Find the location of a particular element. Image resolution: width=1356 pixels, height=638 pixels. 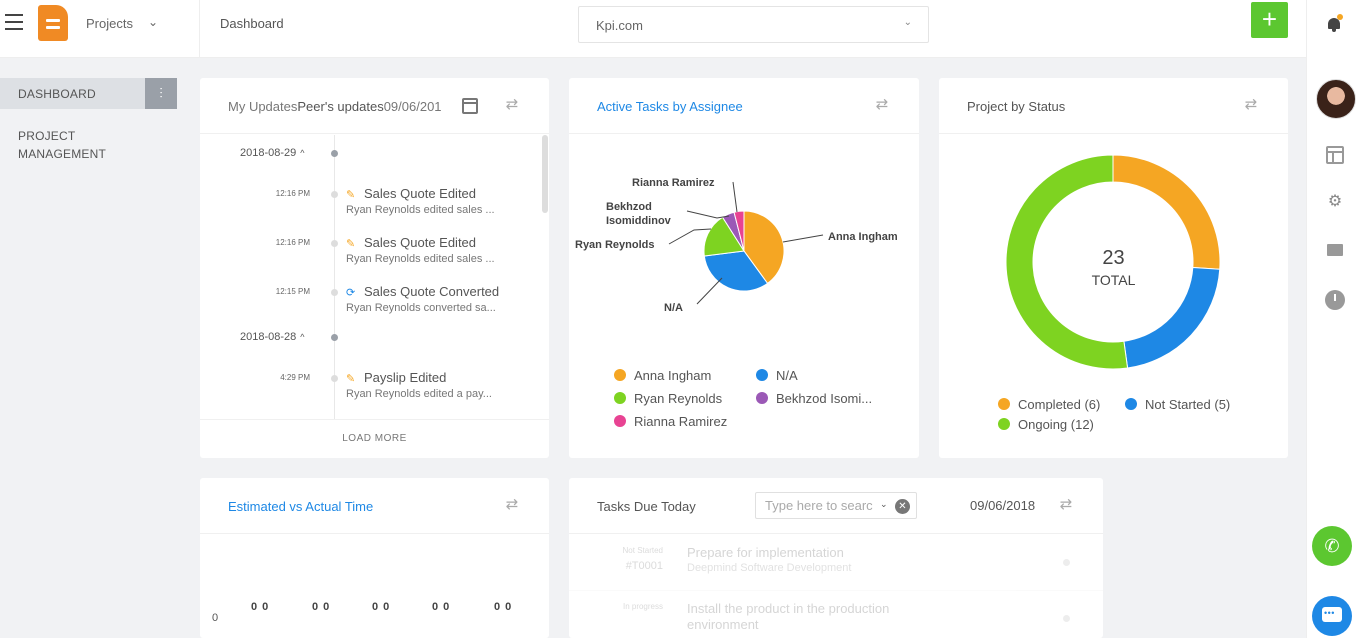

notification-dot is located at coordinates (1340, 17).